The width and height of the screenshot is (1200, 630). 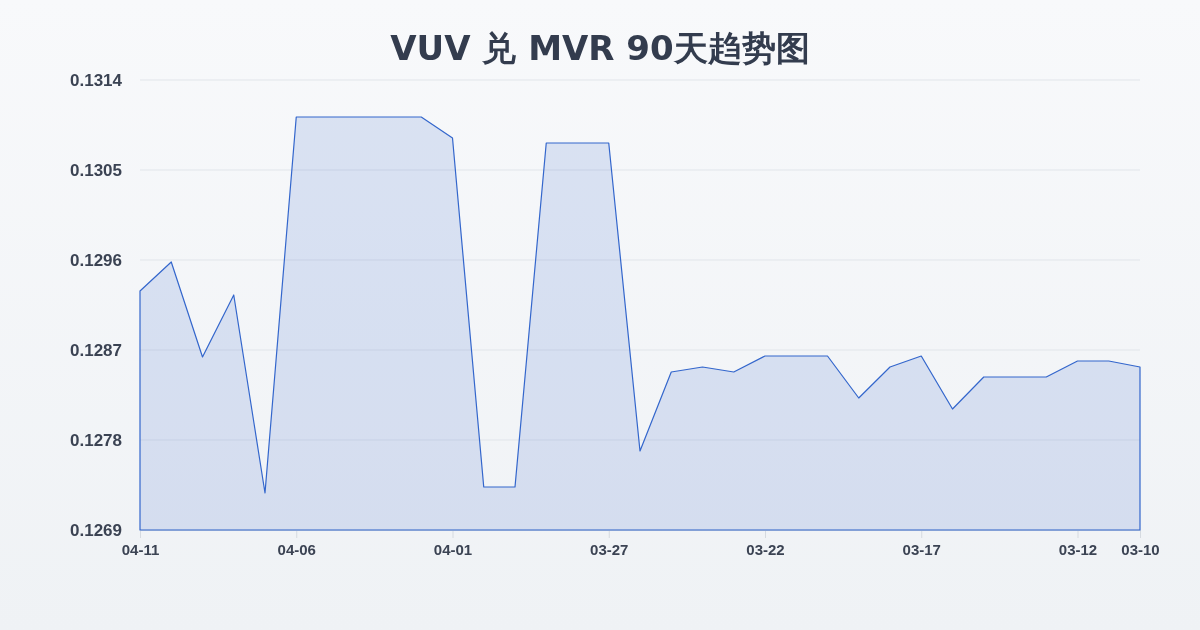 What do you see at coordinates (96, 80) in the screenshot?
I see `y-tick-label: 0.1314` at bounding box center [96, 80].